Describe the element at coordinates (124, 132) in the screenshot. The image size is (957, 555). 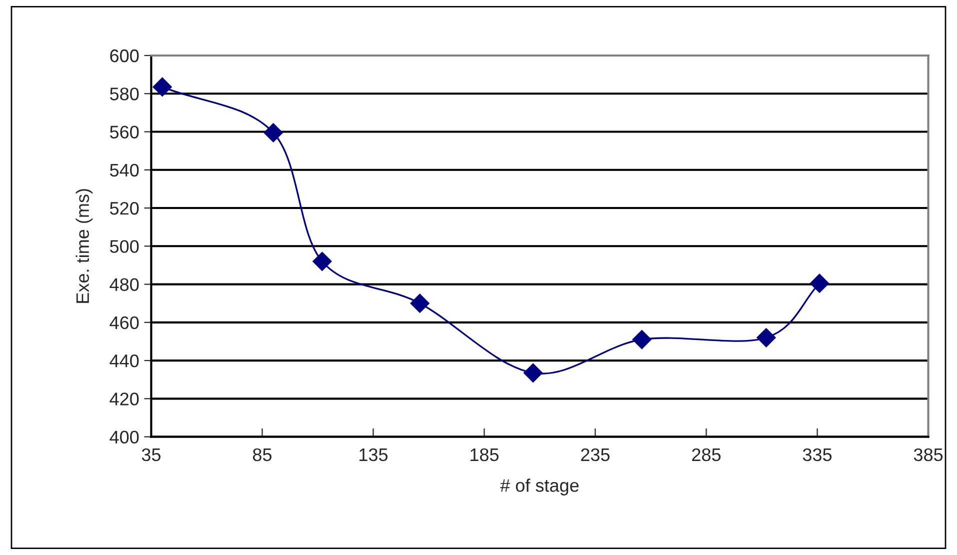
I see `y-tick-label: 560` at that location.